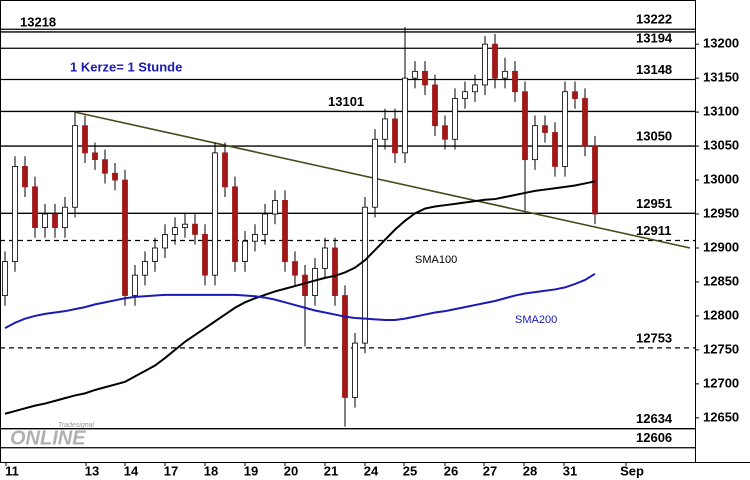 The height and width of the screenshot is (480, 750). Describe the element at coordinates (76, 425) in the screenshot. I see `logo-small: Tradesignal` at that location.